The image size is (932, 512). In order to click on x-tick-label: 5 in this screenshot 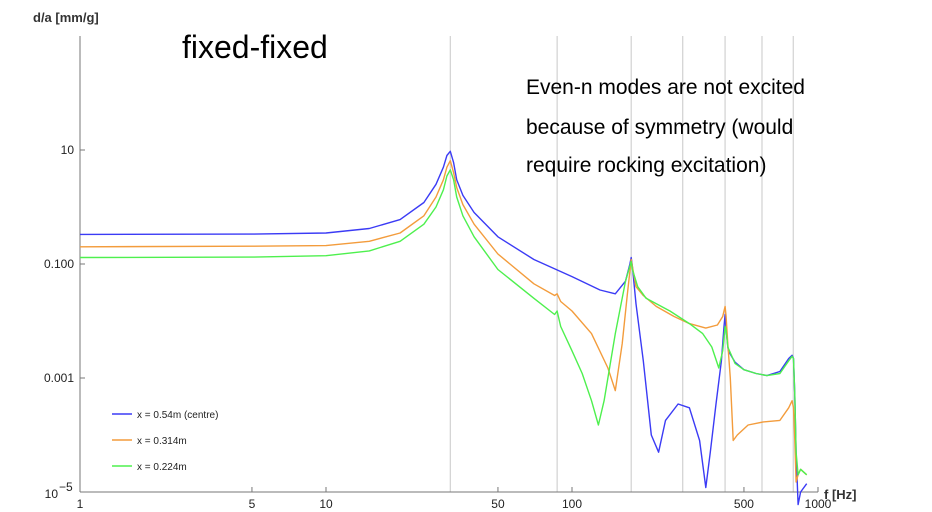, I will do `click(252, 504)`.